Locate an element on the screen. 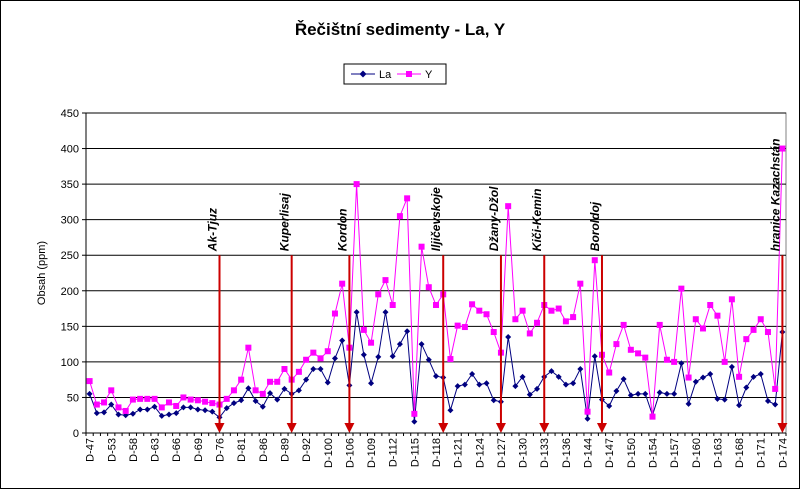 Image resolution: width=800 pixels, height=489 pixels. x-tick-label: D-171 is located at coordinates (762, 453).